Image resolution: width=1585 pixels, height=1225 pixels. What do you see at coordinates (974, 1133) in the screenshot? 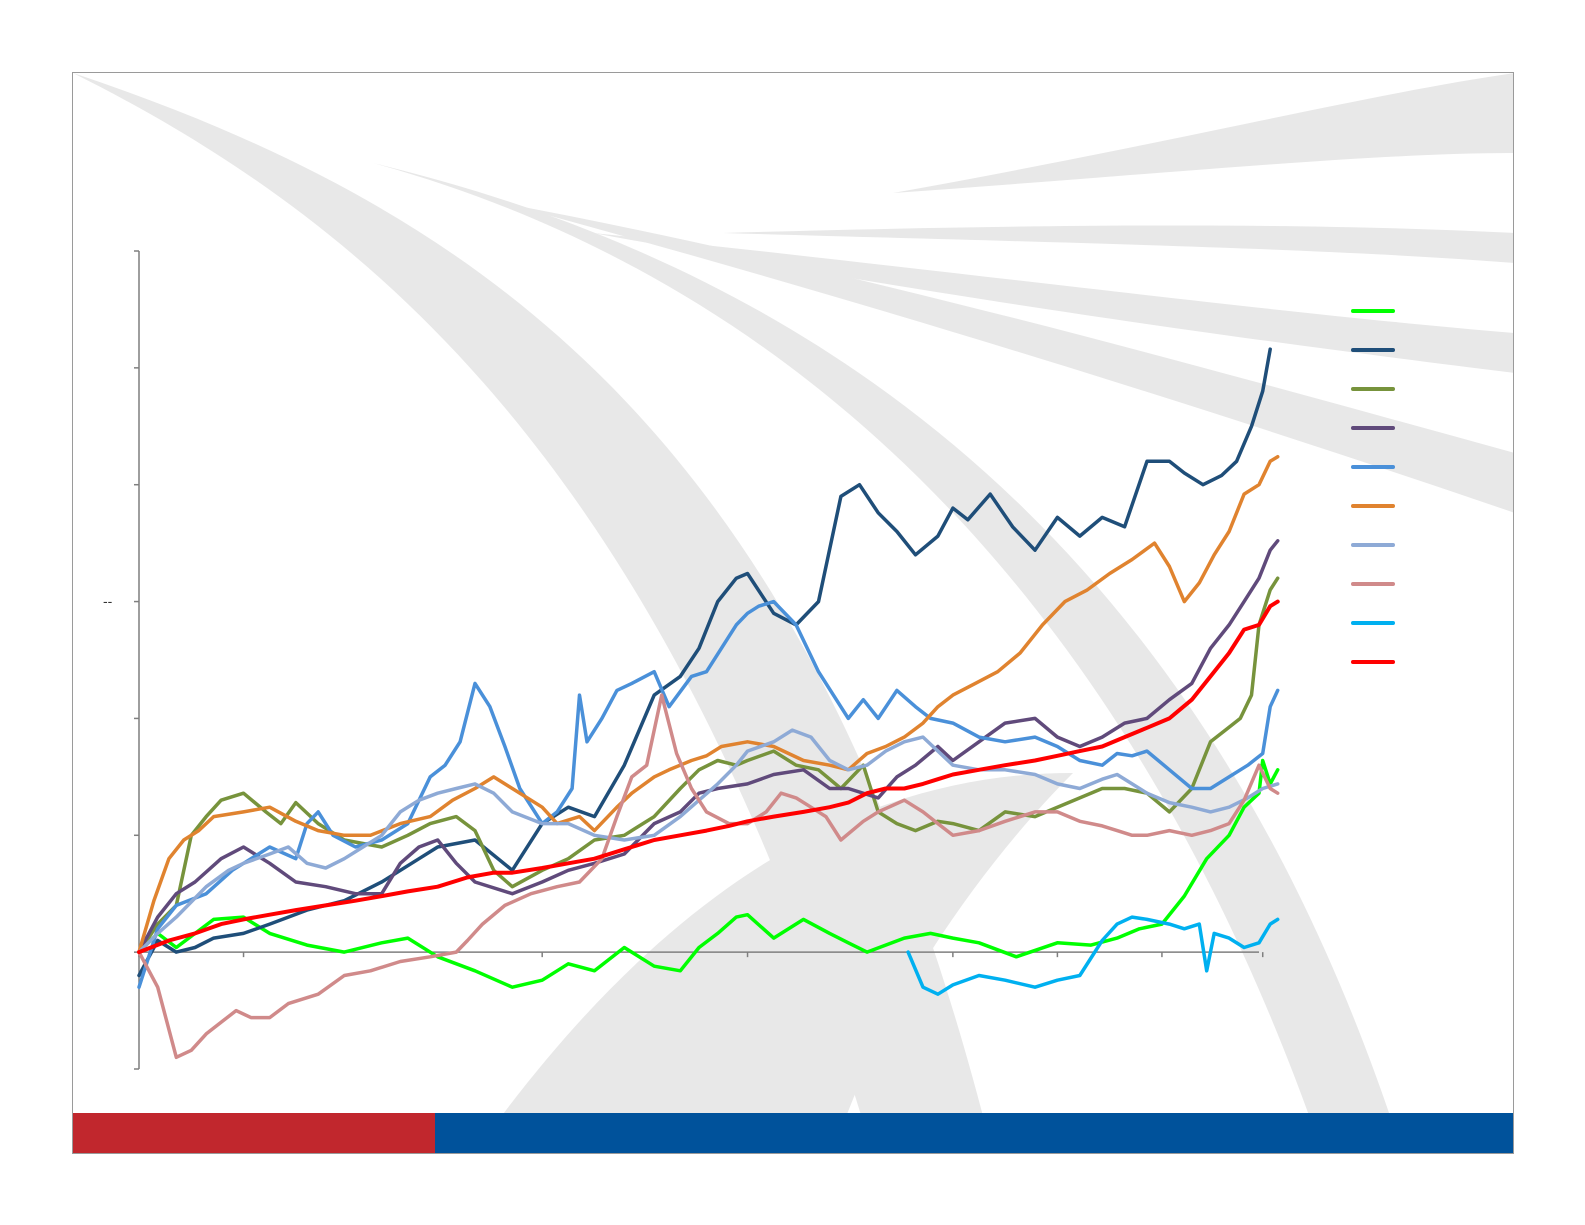
I see `footer-blue-bar` at bounding box center [974, 1133].